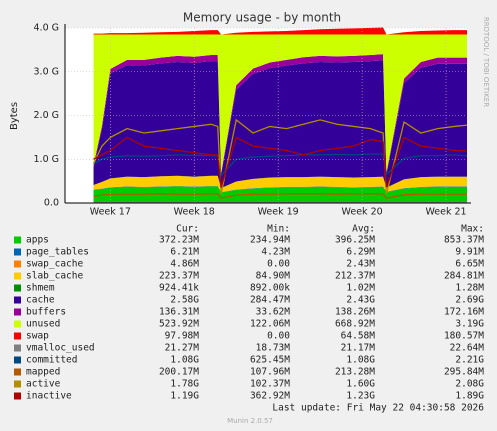 Image resolution: width=497 pixels, height=431 pixels. Describe the element at coordinates (14, 116) in the screenshot. I see `y-axis-label: Bytes` at that location.